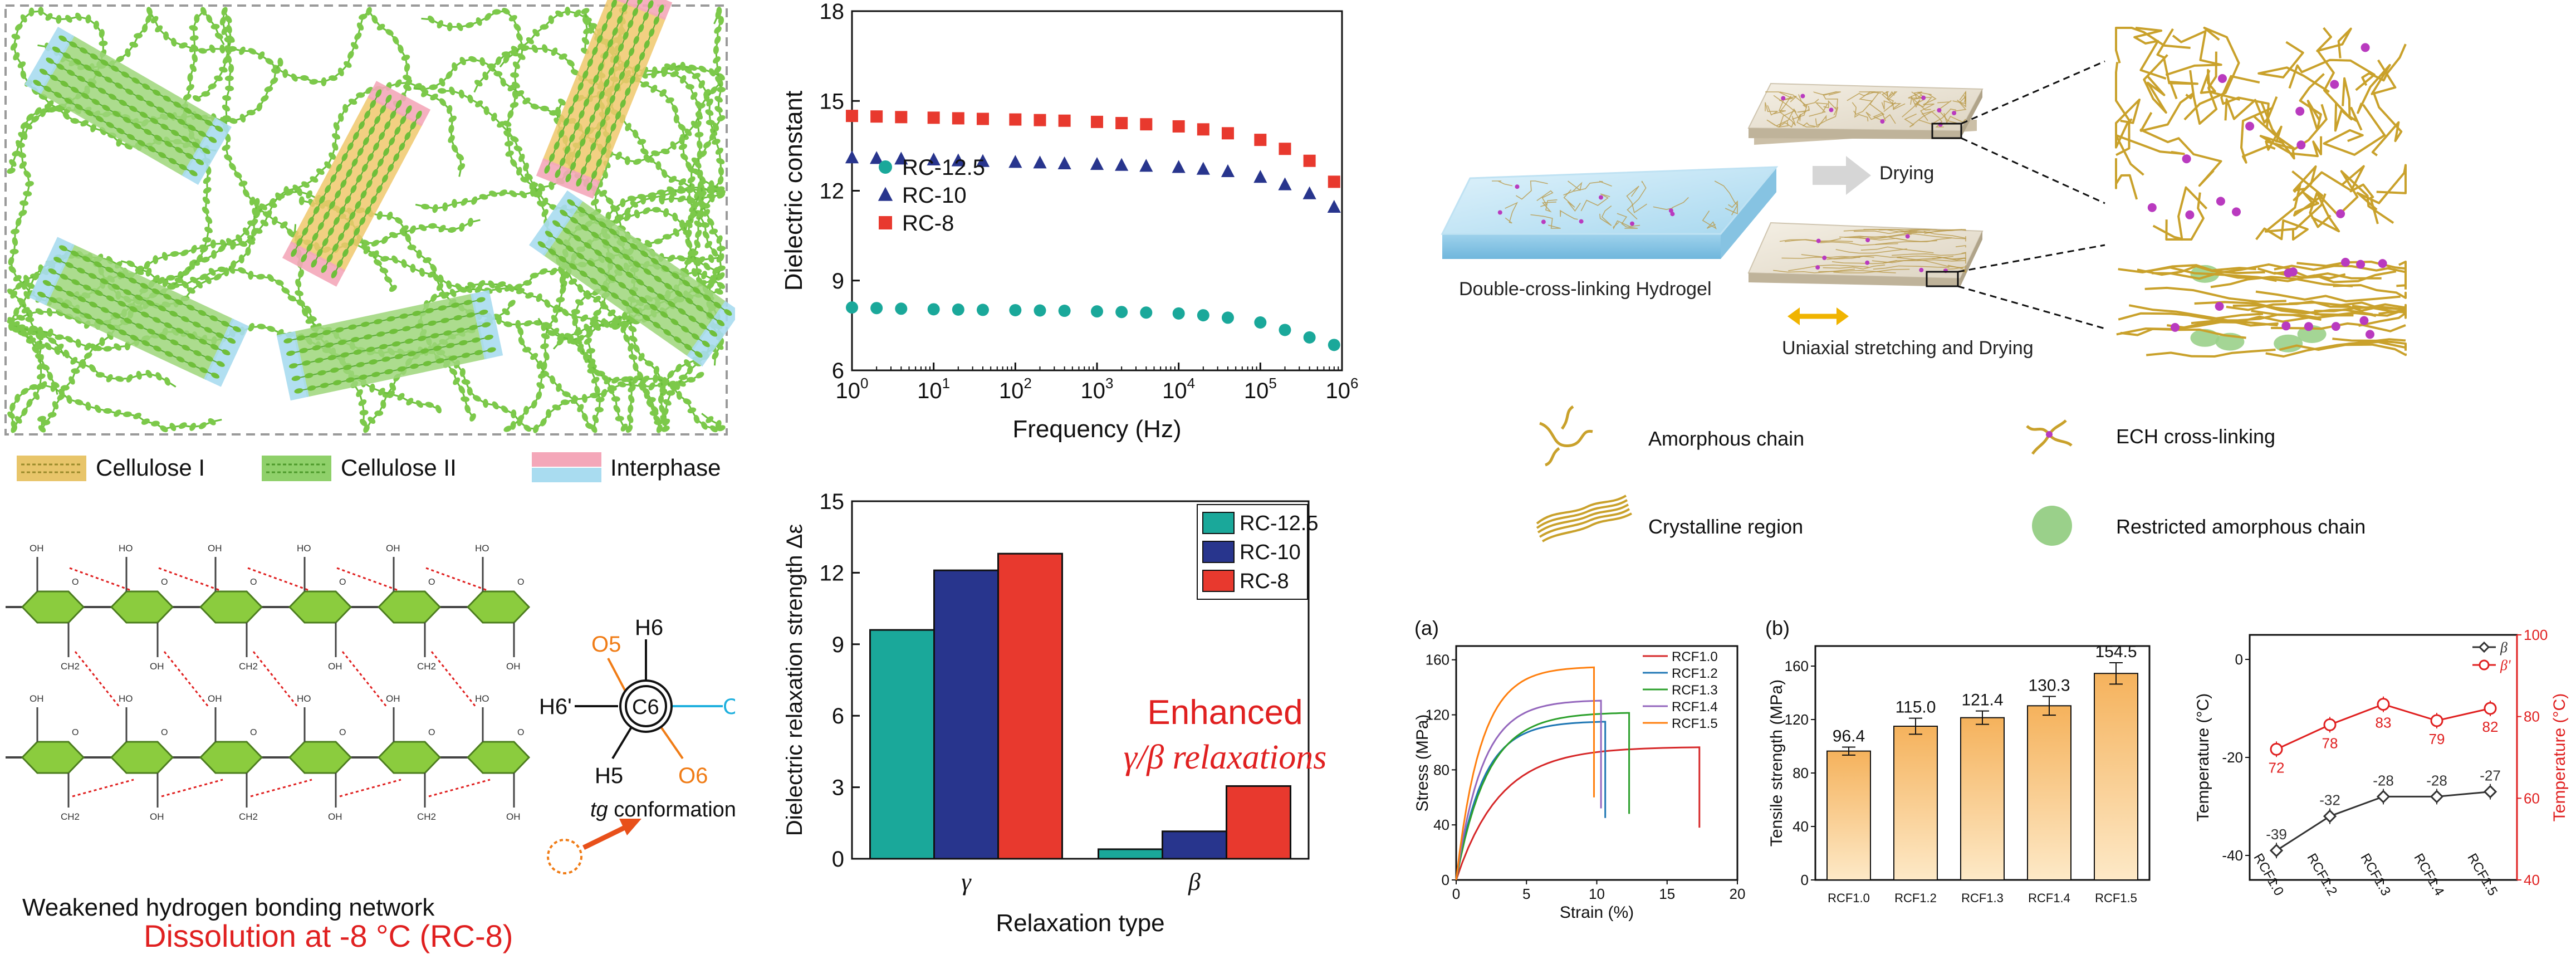 This screenshot has width=2576, height=954. I want to click on y-tick-label: 40, so click(1801, 826).